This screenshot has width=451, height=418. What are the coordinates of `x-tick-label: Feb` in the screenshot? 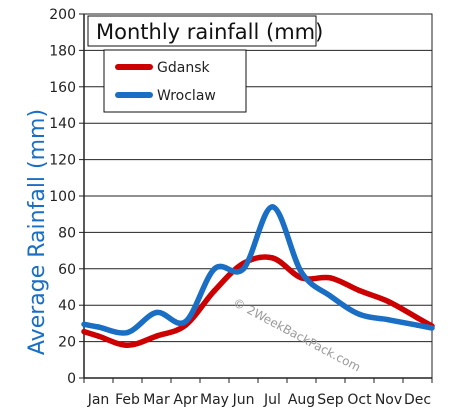 It's located at (127, 400).